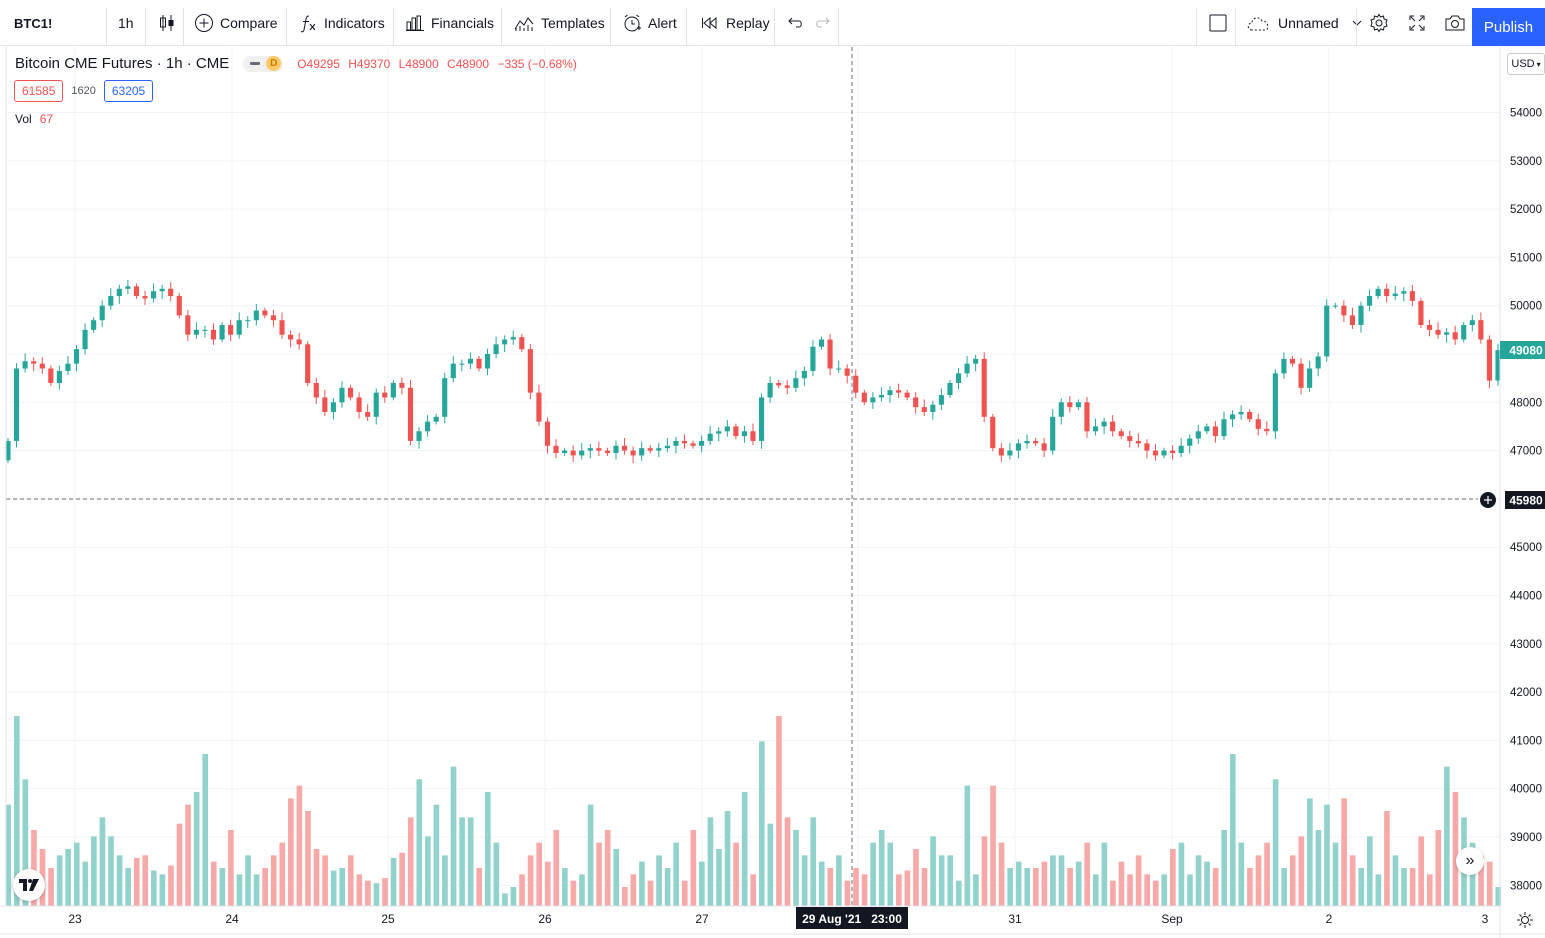 The image size is (1545, 938). Describe the element at coordinates (463, 23) in the screenshot. I see `financials-label: Financials` at that location.